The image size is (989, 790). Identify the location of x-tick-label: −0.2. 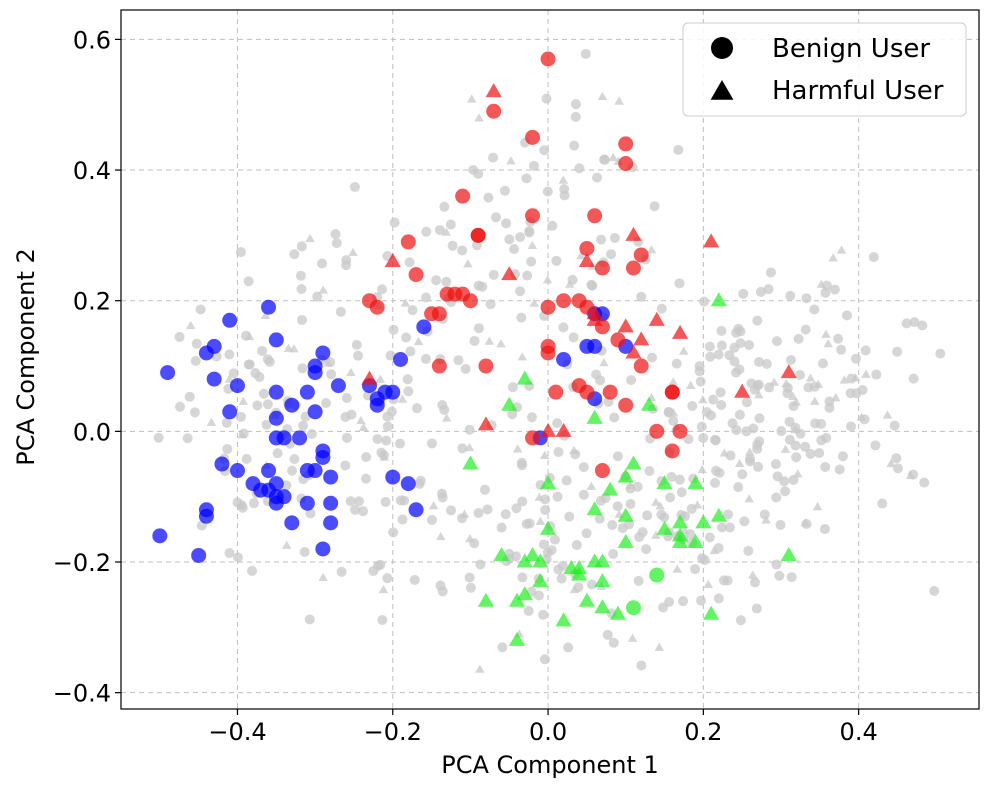
(393, 732).